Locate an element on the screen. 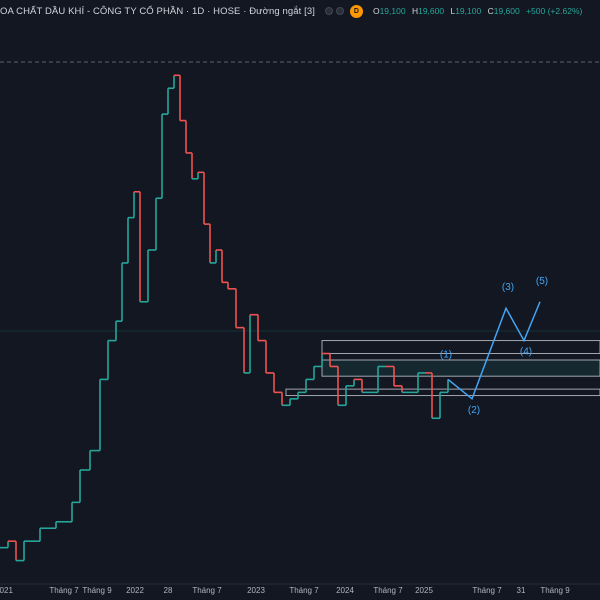  wave-line is located at coordinates (494, 351).